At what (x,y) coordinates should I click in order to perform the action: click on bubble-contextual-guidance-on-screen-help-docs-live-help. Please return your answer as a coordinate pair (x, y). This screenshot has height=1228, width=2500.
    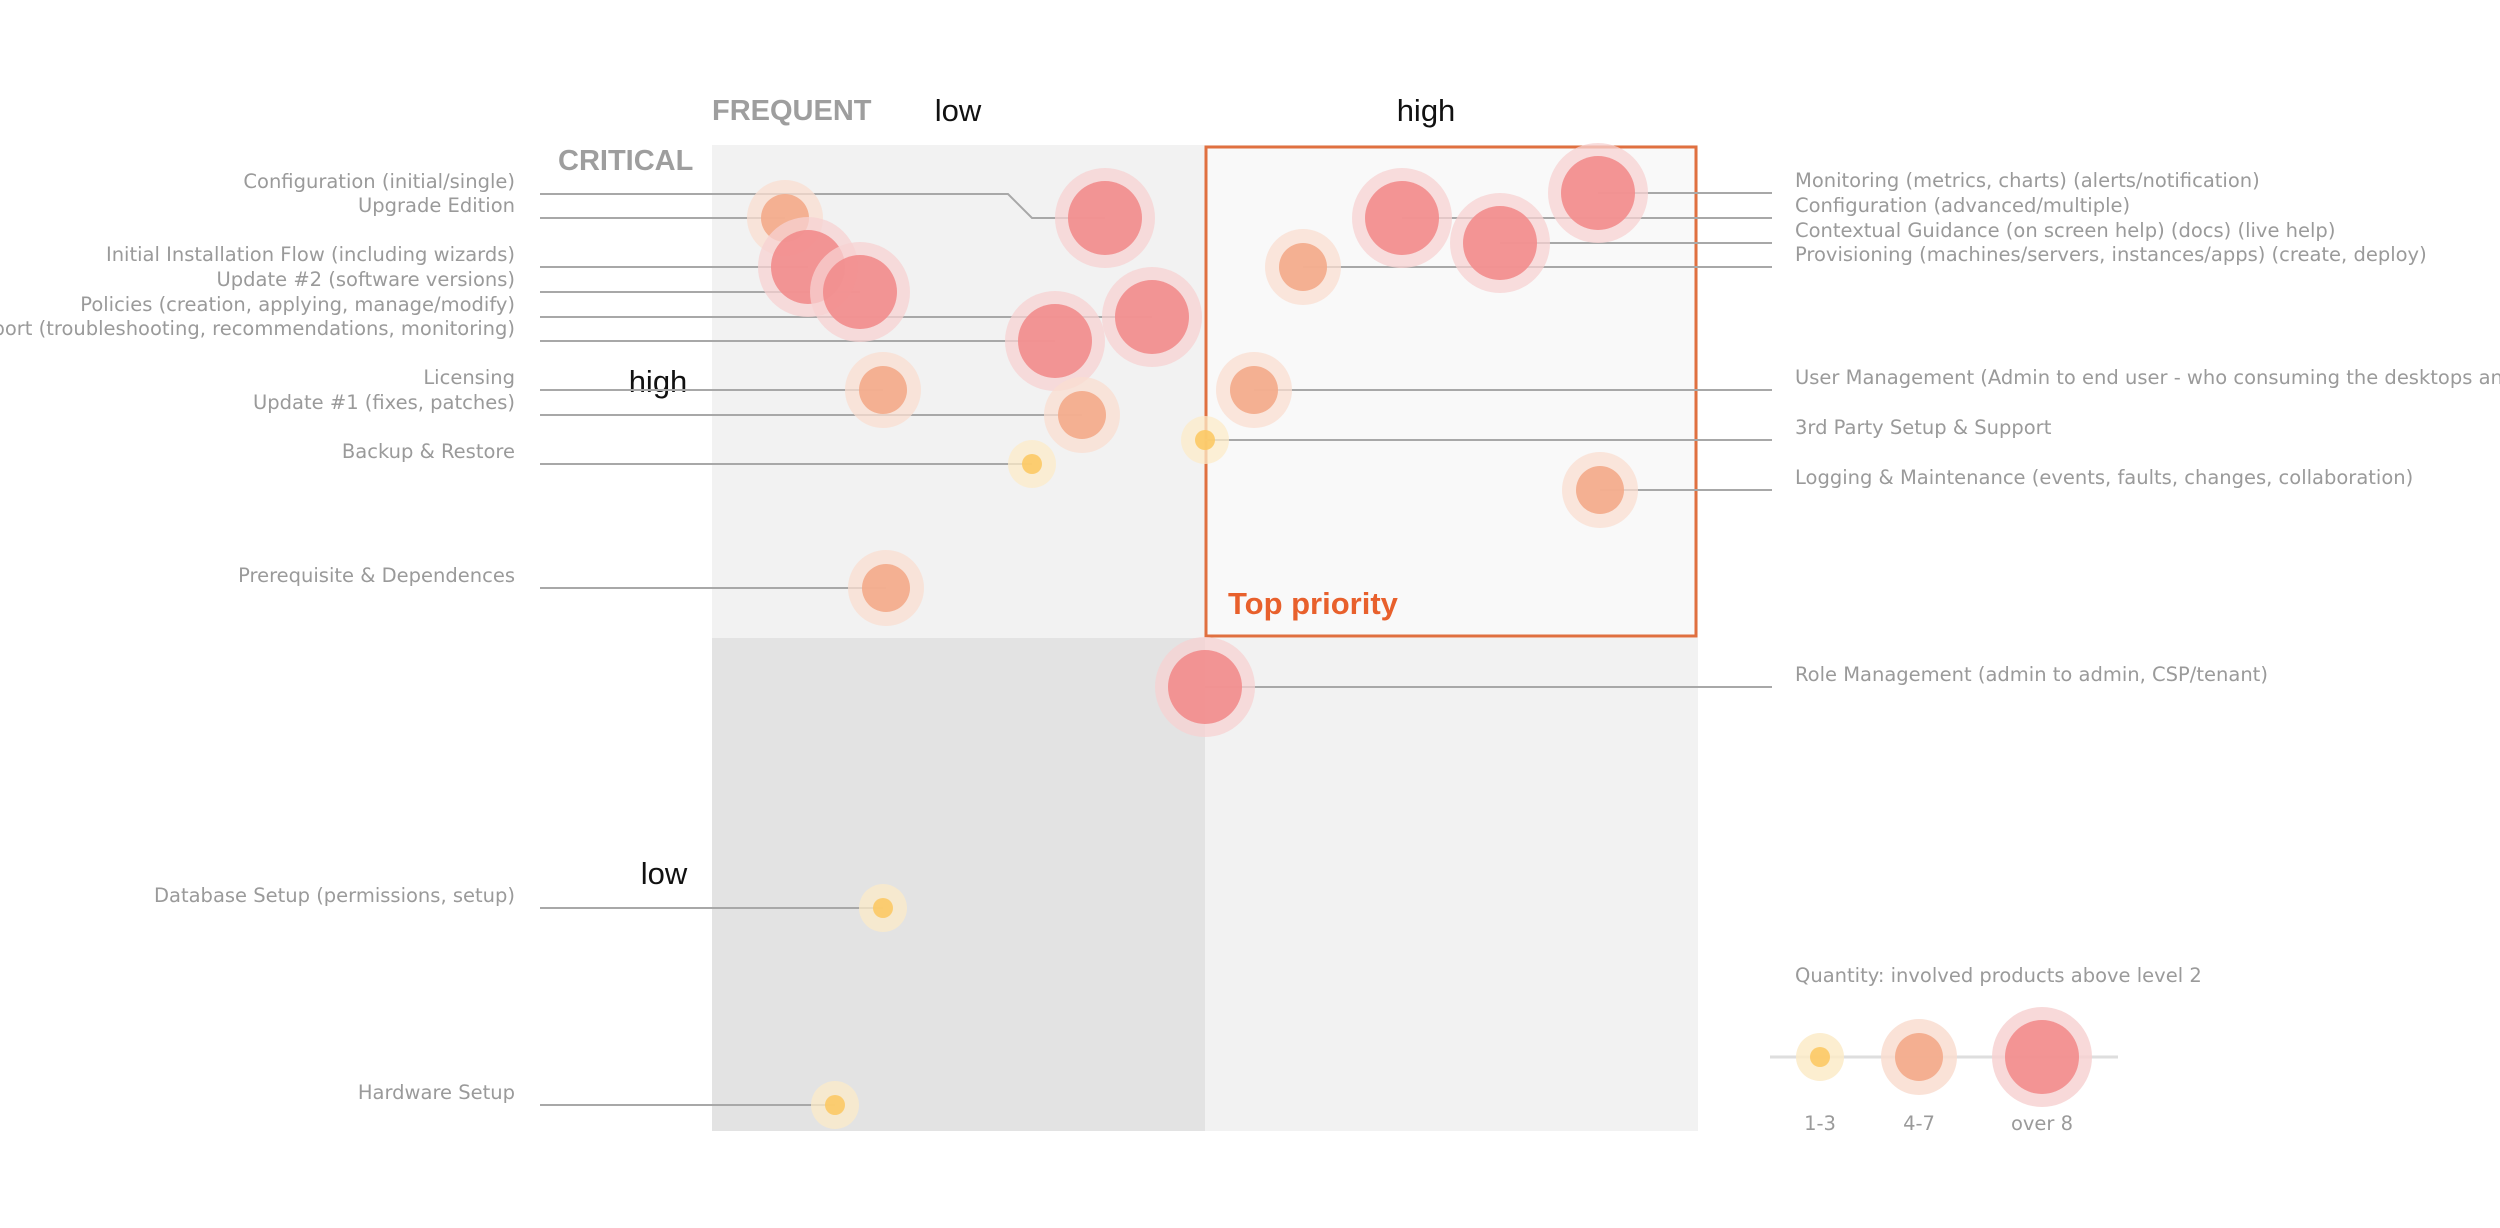
    Looking at the image, I should click on (1500, 243).